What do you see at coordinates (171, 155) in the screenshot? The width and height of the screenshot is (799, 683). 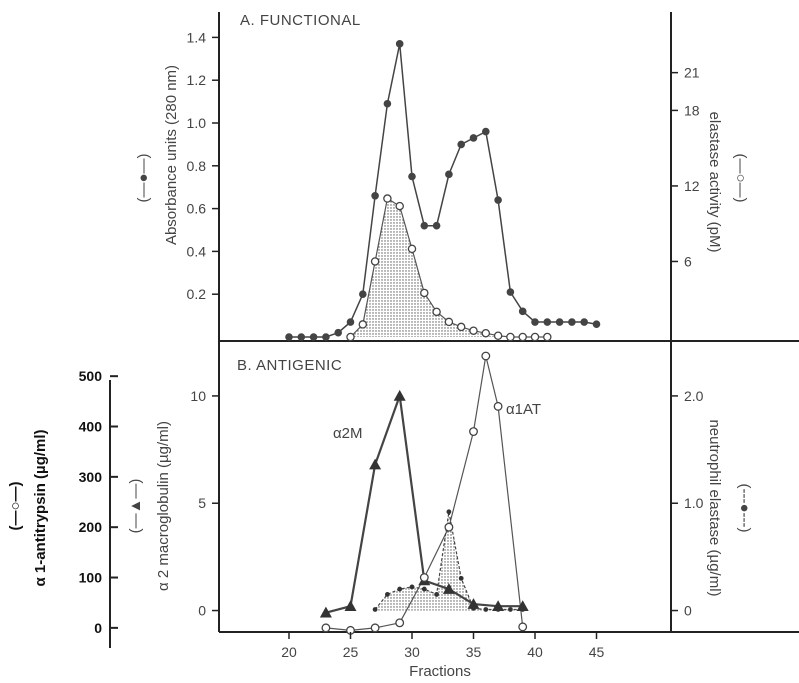 I see `panel-a-left-axis-label: Absorbance units (280 nm)` at bounding box center [171, 155].